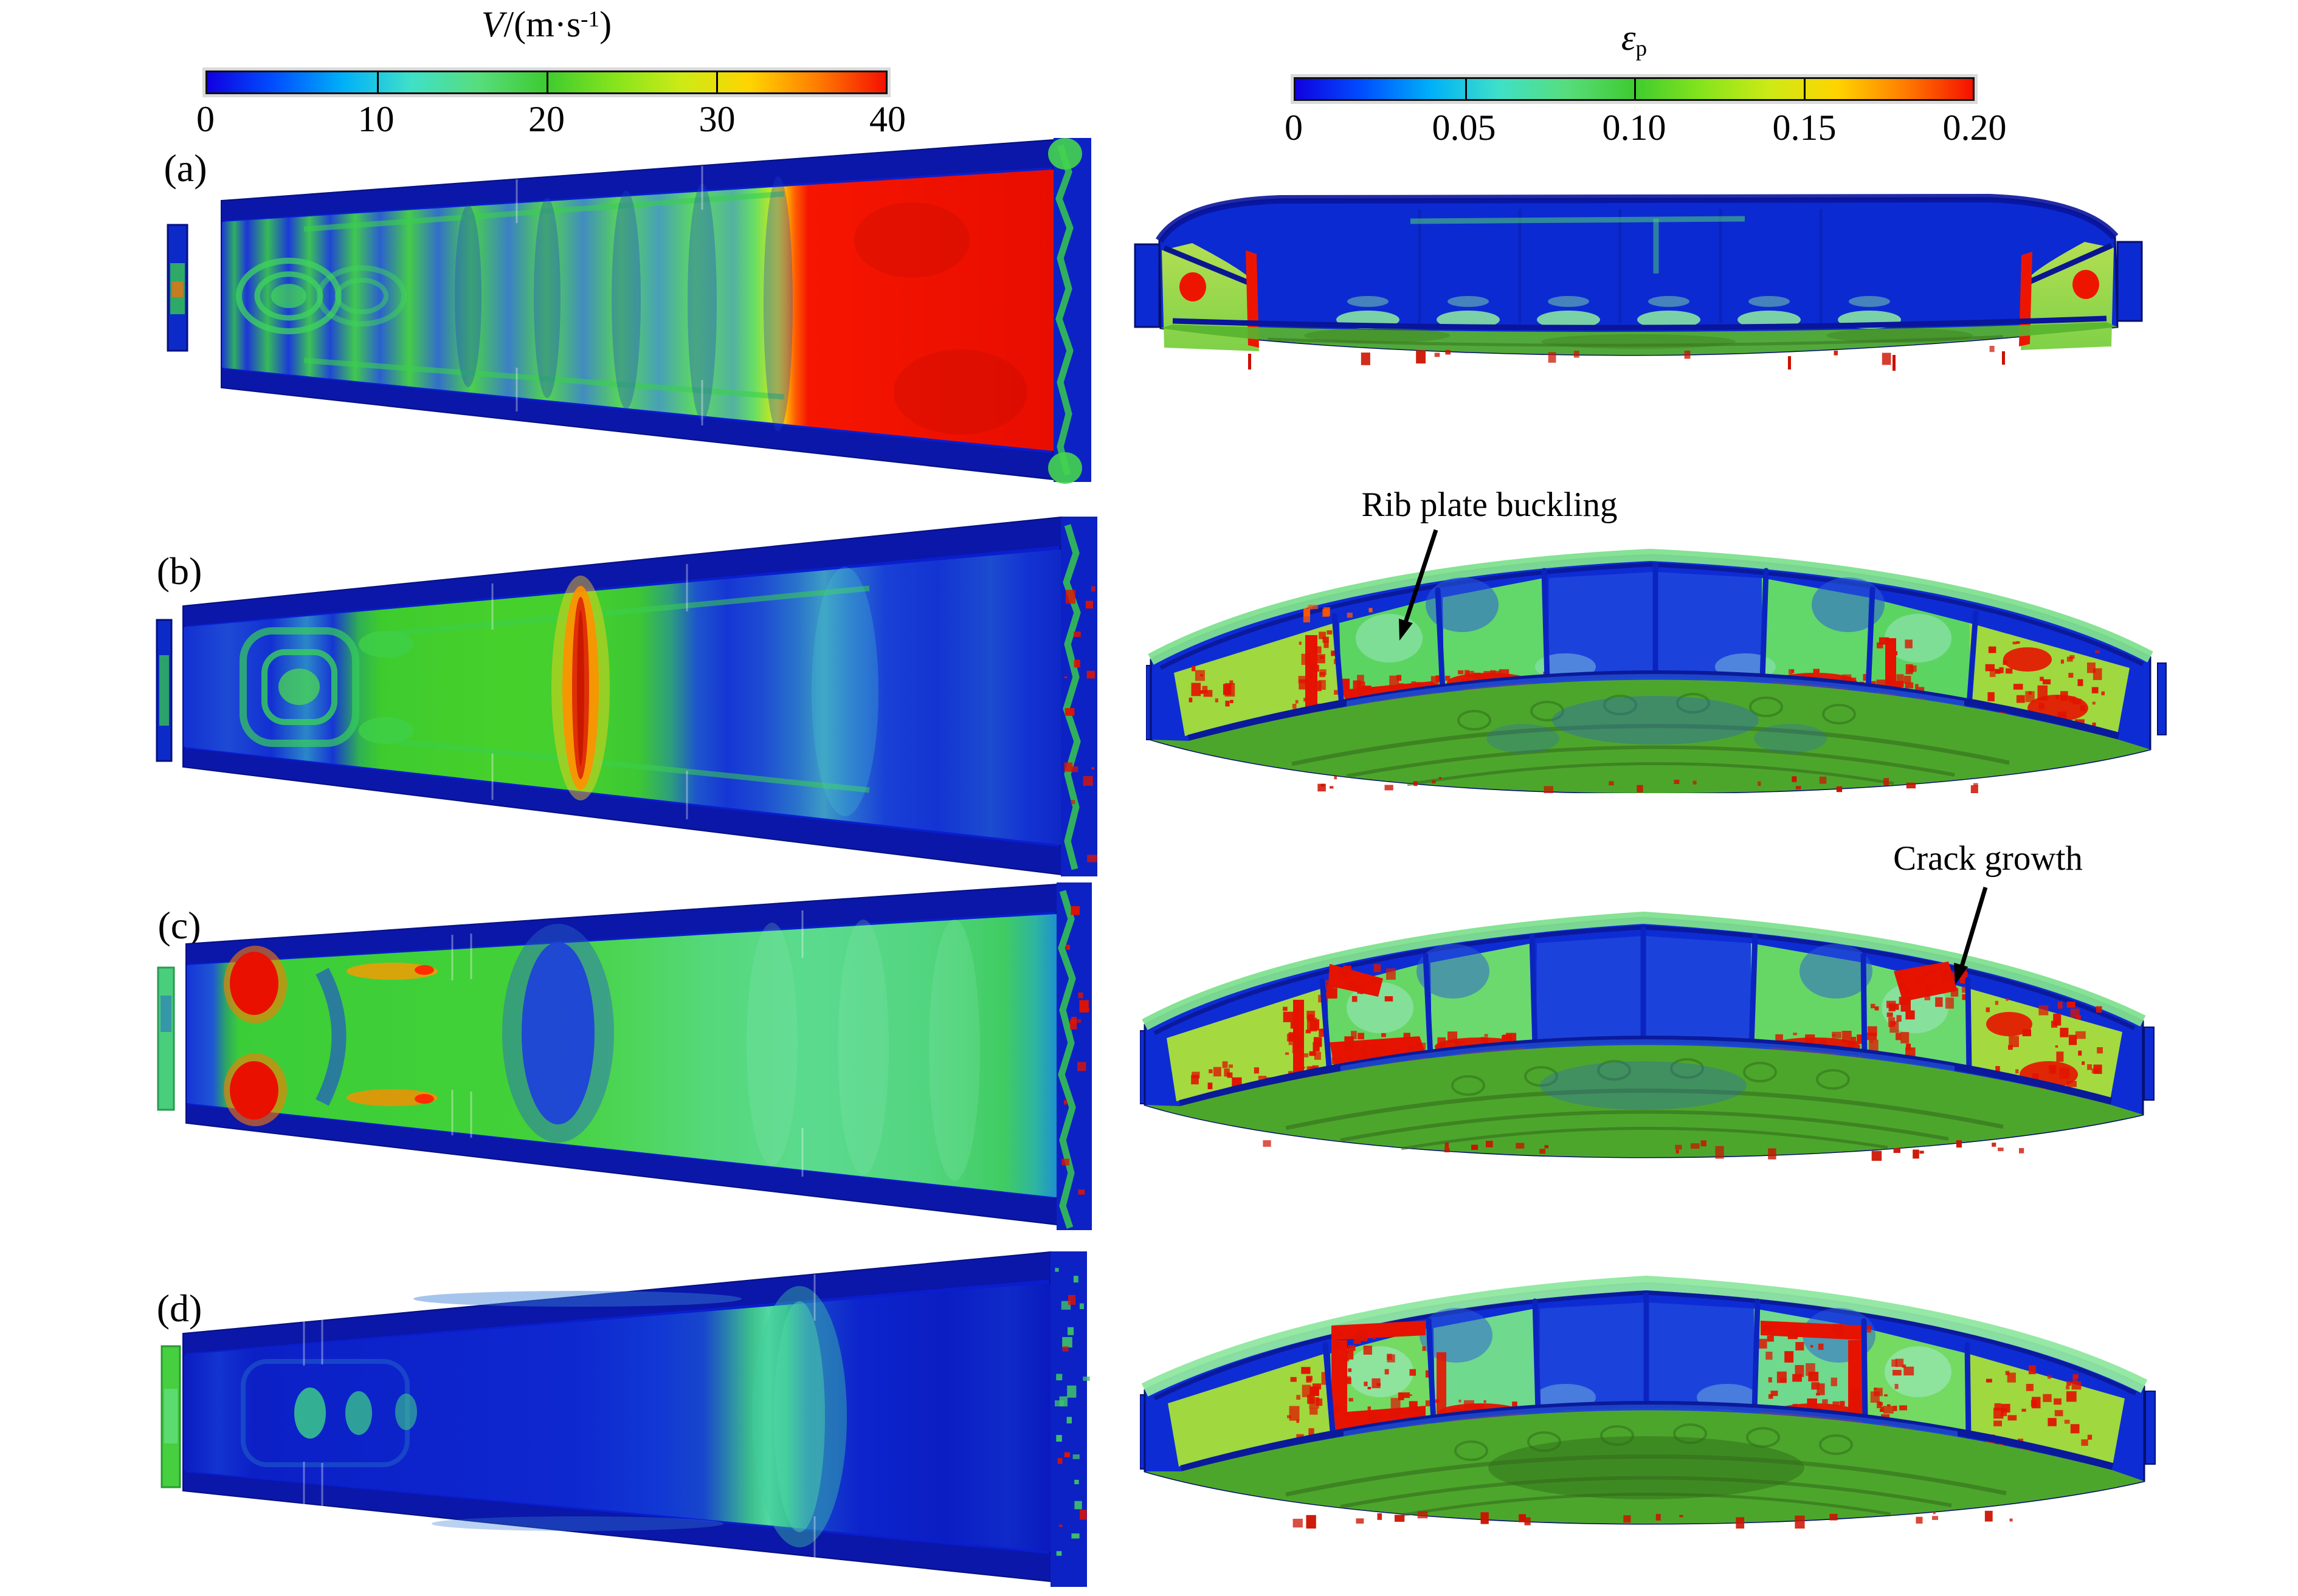 Image resolution: width=2298 pixels, height=1596 pixels. What do you see at coordinates (546, 119) in the screenshot?
I see `tick-label: 20` at bounding box center [546, 119].